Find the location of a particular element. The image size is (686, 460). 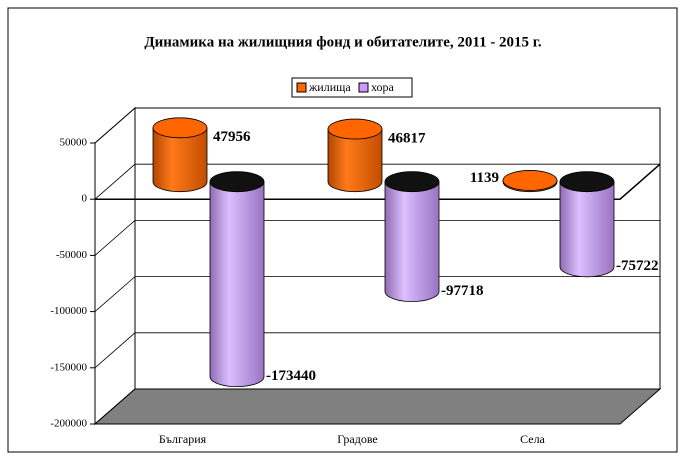

x-tick-label: Градове is located at coordinates (357, 439).